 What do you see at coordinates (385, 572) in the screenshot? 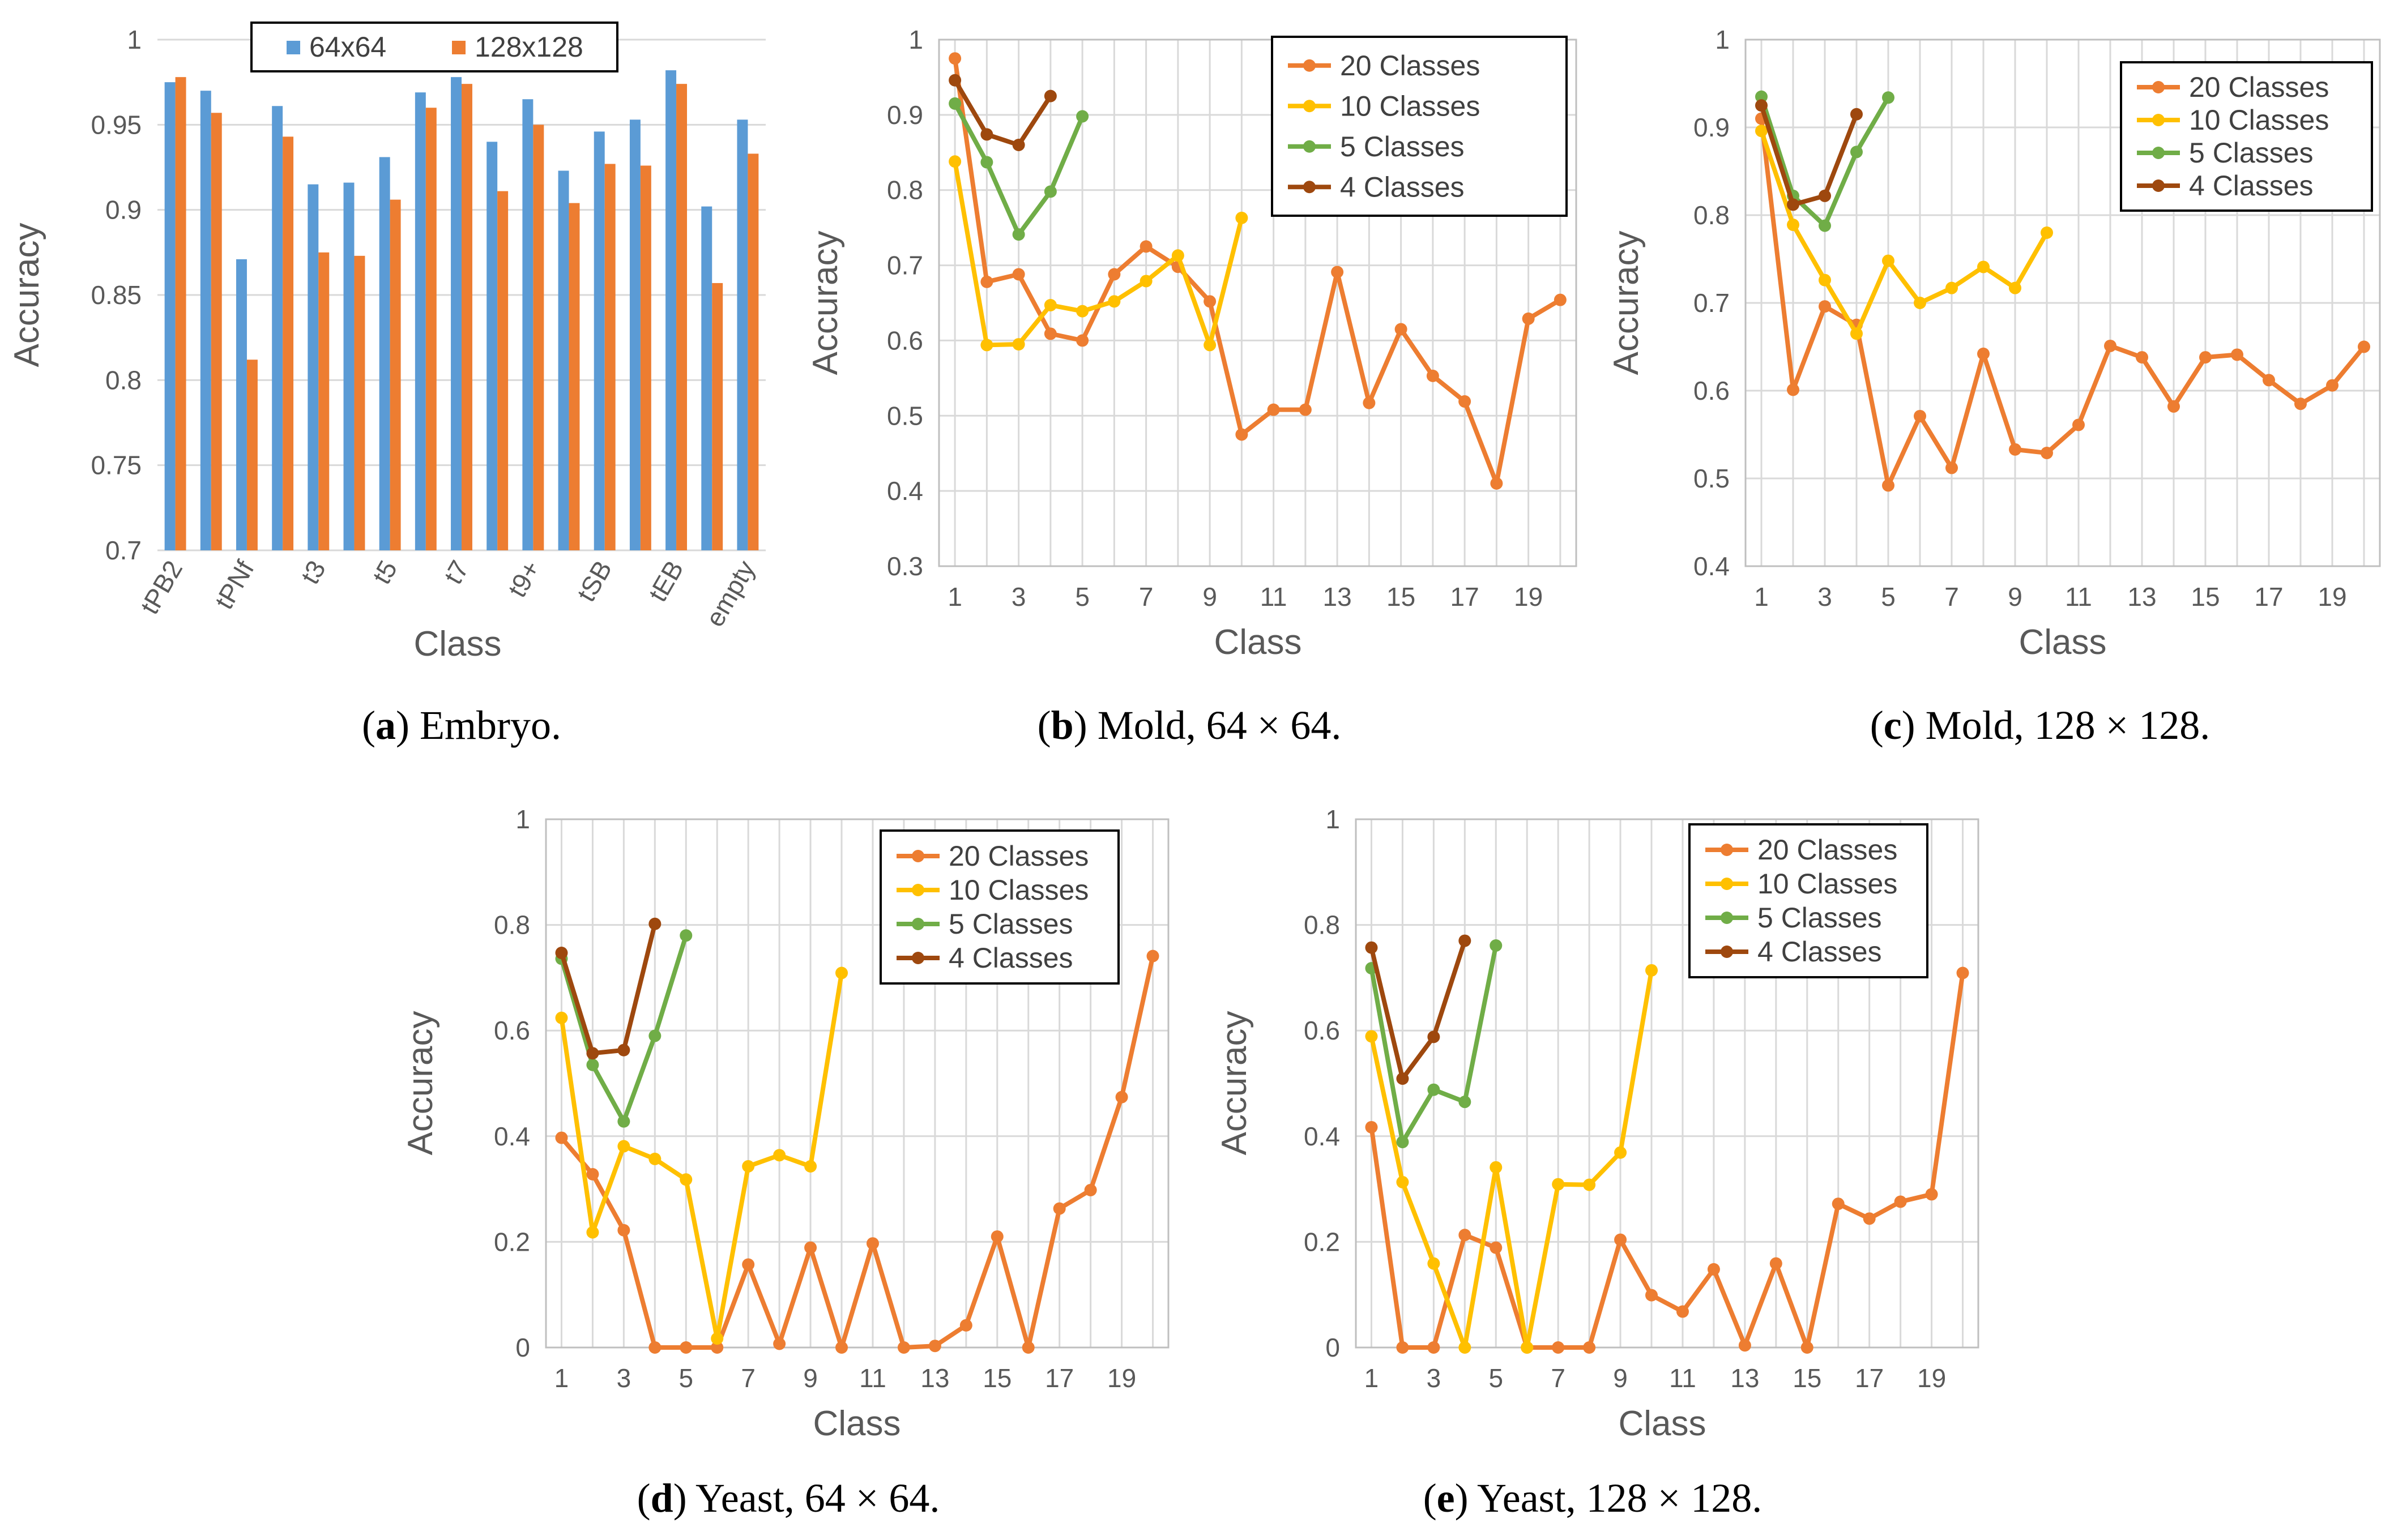
I see `x-tick-label: t5` at bounding box center [385, 572].